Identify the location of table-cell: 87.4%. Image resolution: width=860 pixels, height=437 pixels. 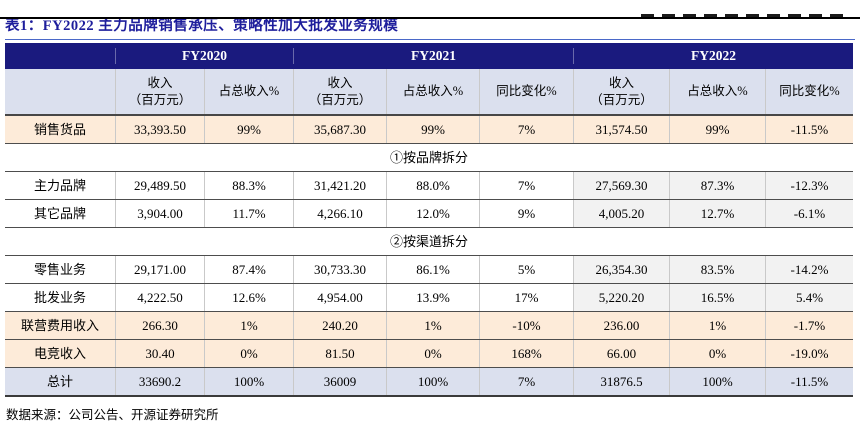
(248, 269).